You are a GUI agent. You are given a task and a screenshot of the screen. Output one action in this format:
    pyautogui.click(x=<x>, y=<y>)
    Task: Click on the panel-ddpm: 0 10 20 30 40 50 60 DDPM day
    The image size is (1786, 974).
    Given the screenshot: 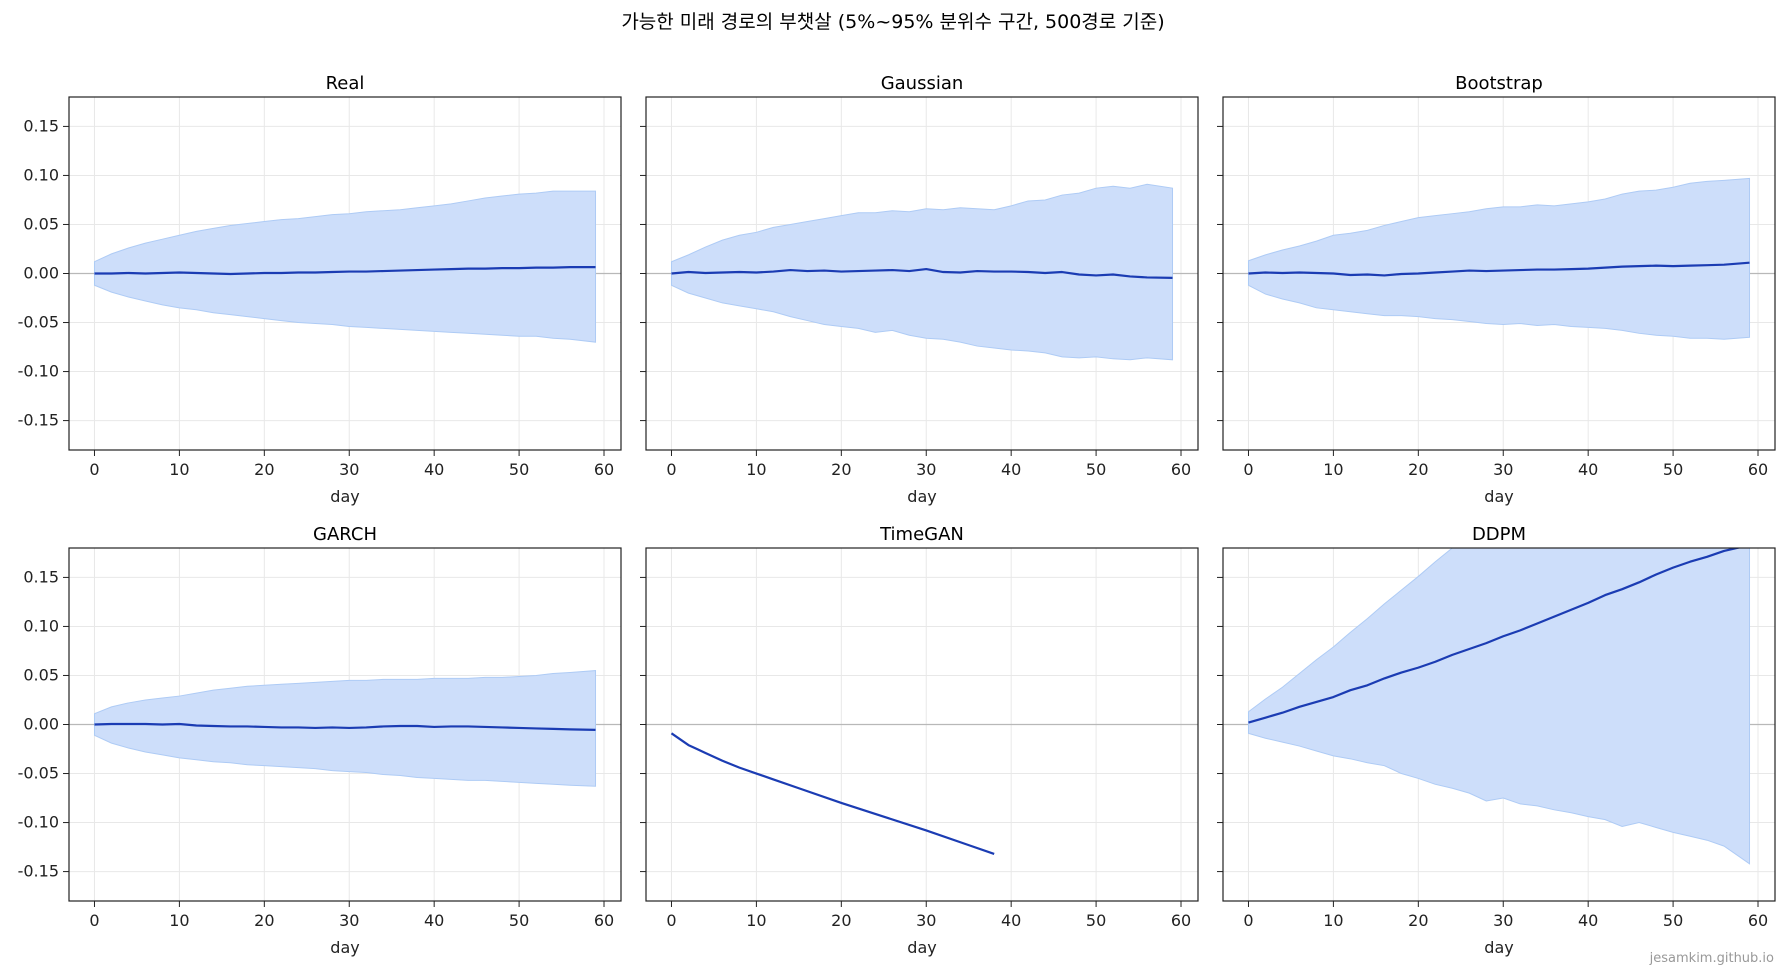 What is the action you would take?
    pyautogui.click(x=1496, y=740)
    